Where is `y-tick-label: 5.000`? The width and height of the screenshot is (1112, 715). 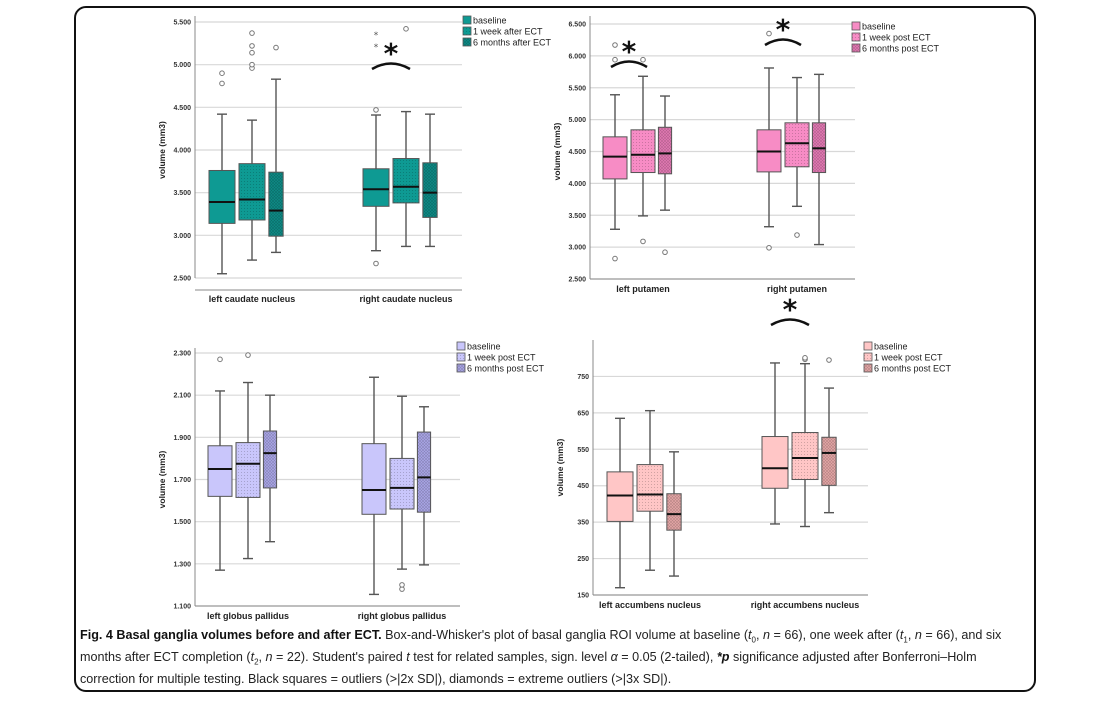 y-tick-label: 5.000 is located at coordinates (577, 120).